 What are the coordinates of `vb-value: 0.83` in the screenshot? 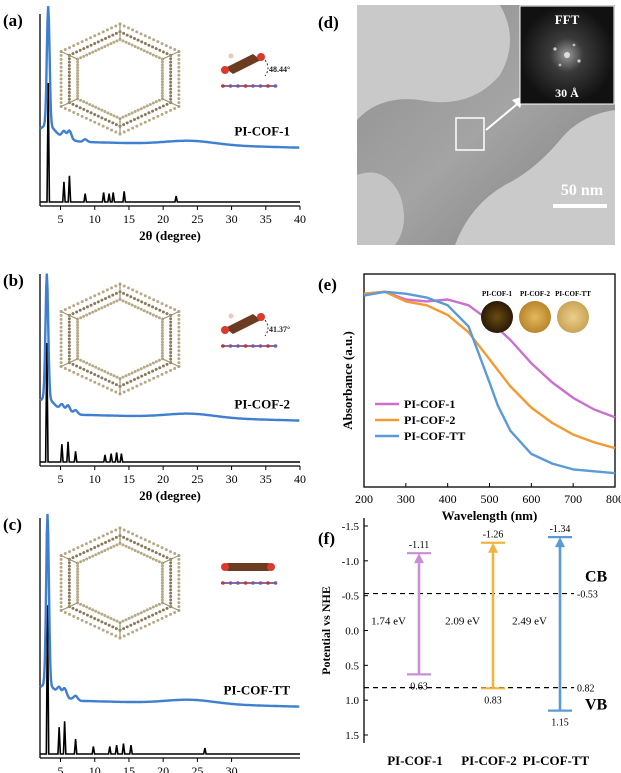 It's located at (493, 700).